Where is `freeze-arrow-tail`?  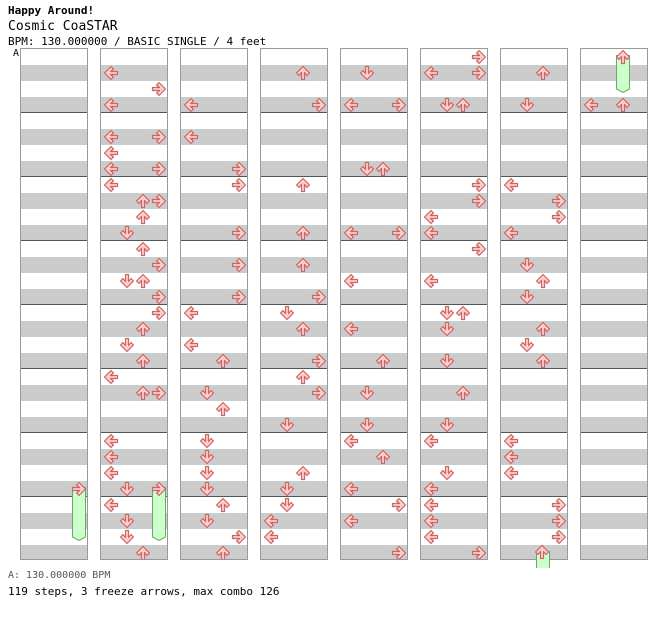
freeze-arrow-tail is located at coordinates (543, 559).